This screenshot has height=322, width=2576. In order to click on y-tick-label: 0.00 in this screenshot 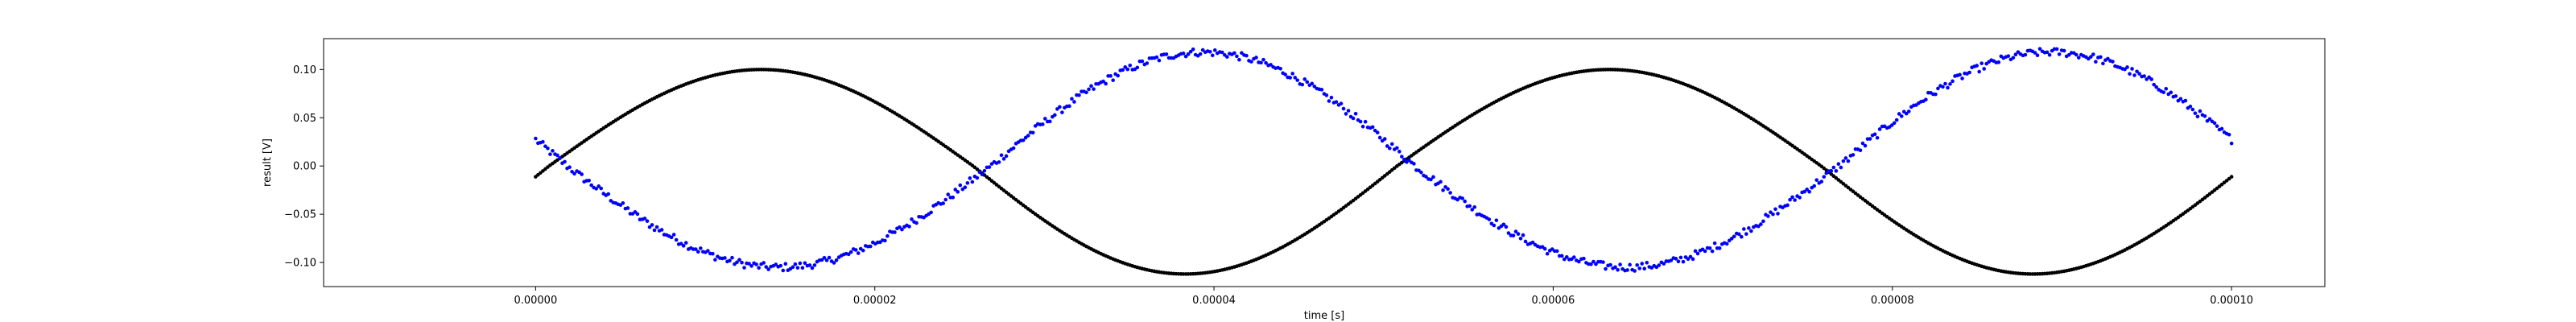, I will do `click(304, 167)`.